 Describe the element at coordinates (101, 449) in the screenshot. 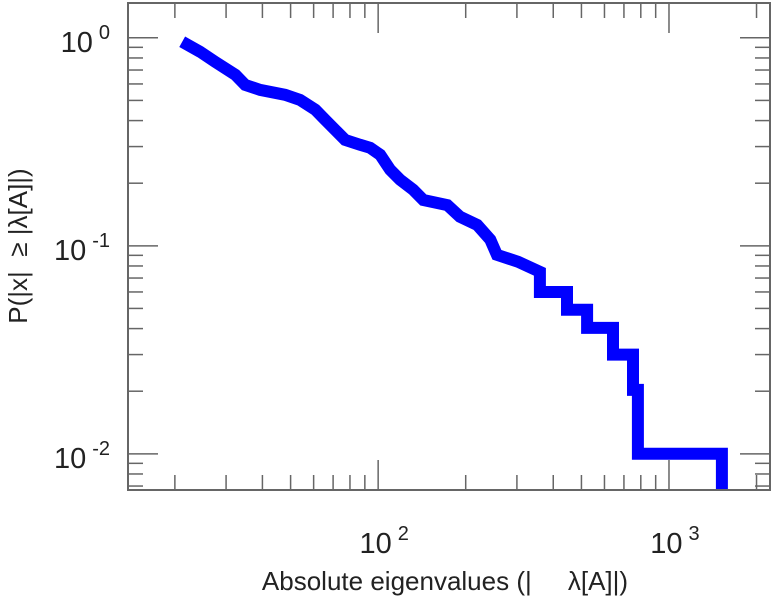

I see `y-tick-label-exponent: -2` at that location.